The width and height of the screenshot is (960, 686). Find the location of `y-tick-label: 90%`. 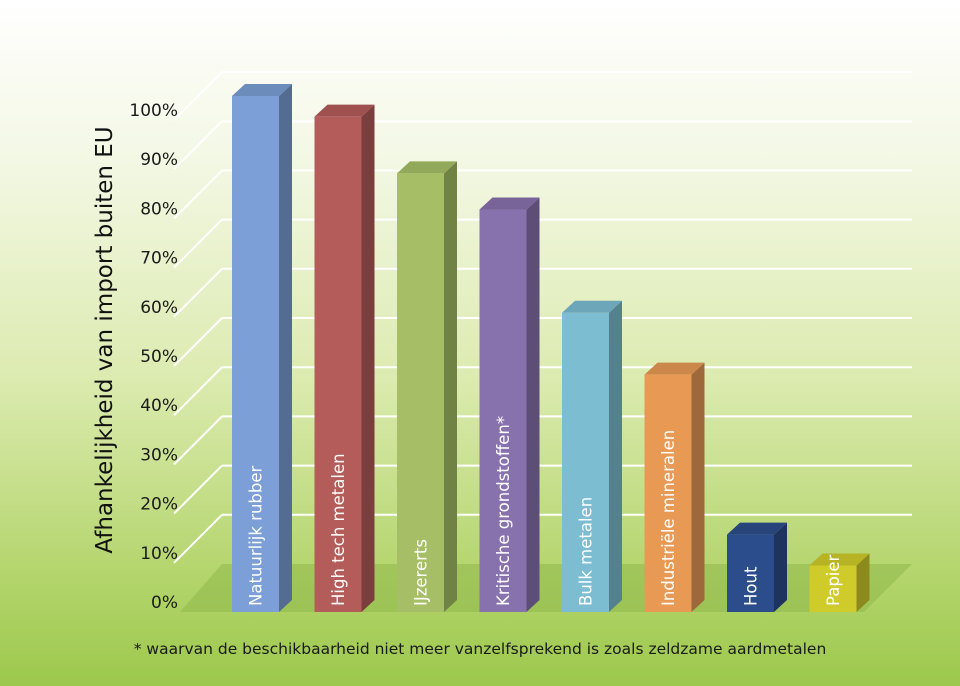

y-tick-label: 90% is located at coordinates (159, 160).